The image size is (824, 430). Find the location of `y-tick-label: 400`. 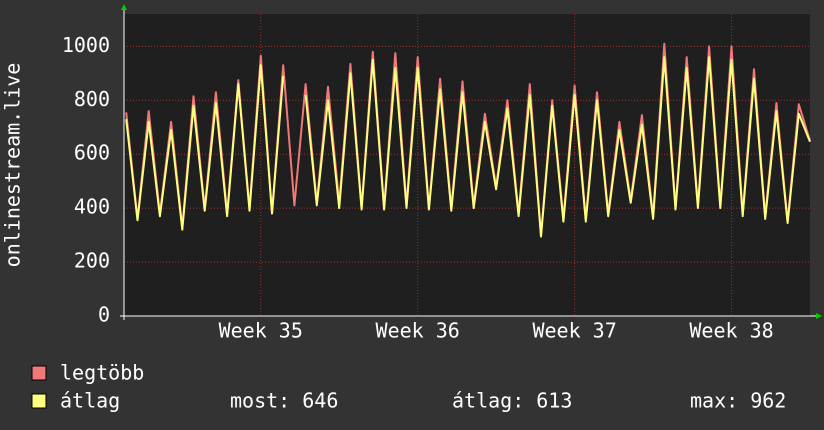

y-tick-label: 400 is located at coordinates (92, 207).